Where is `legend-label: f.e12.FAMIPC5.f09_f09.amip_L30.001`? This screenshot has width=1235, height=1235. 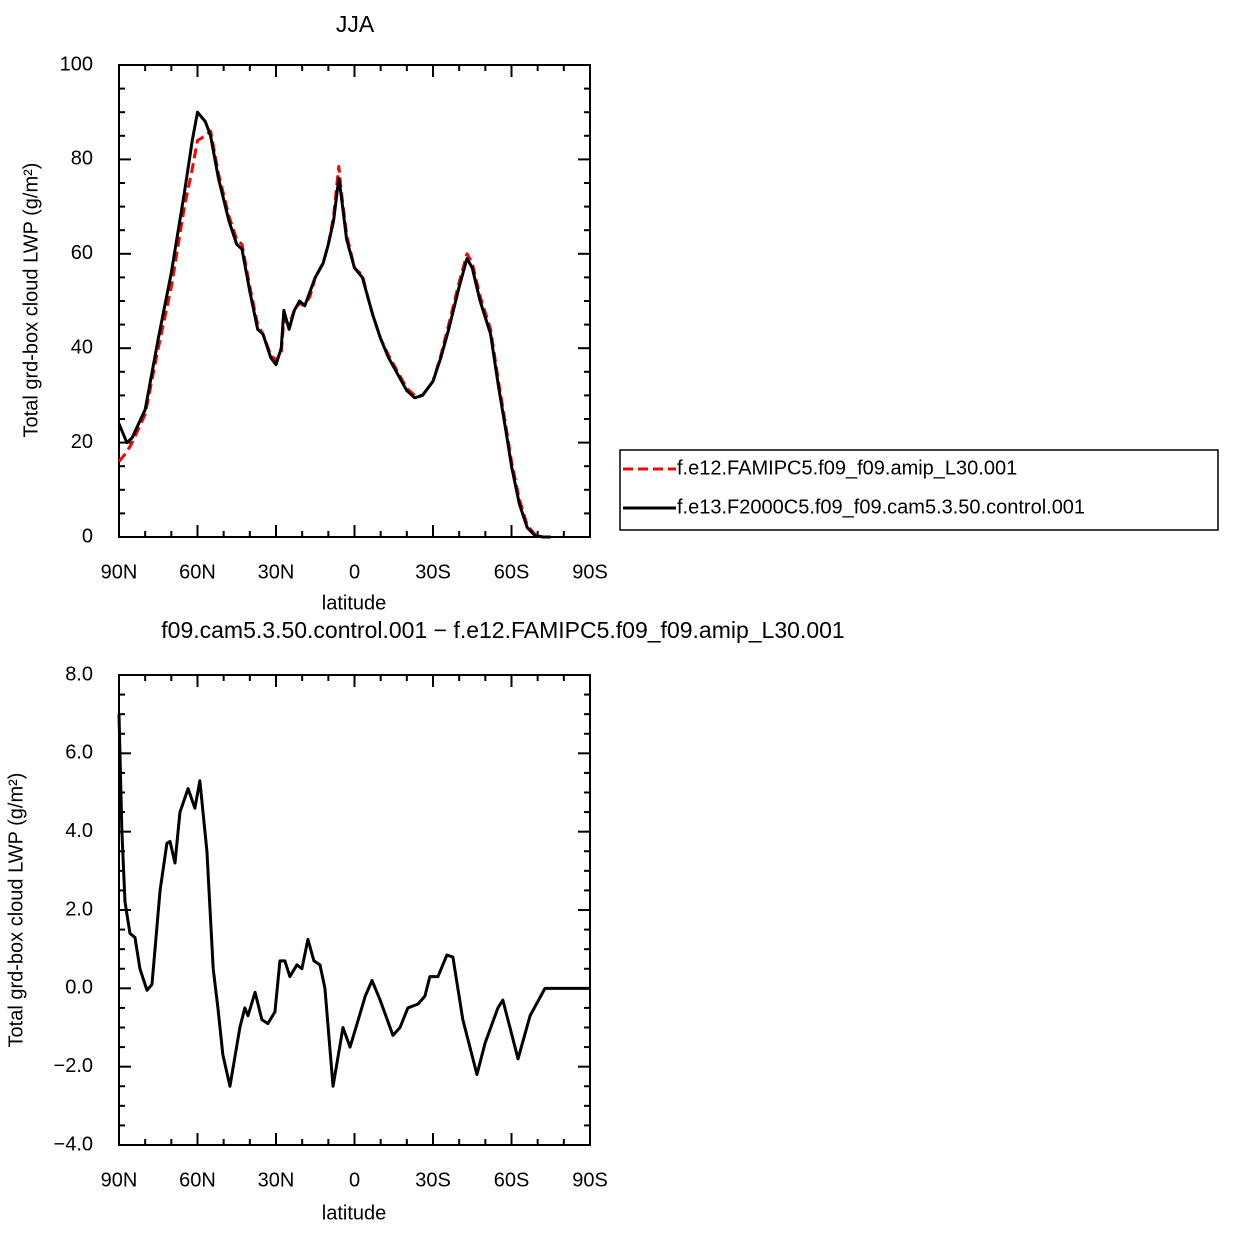
legend-label: f.e12.FAMIPC5.f09_f09.amip_L30.001 is located at coordinates (847, 468).